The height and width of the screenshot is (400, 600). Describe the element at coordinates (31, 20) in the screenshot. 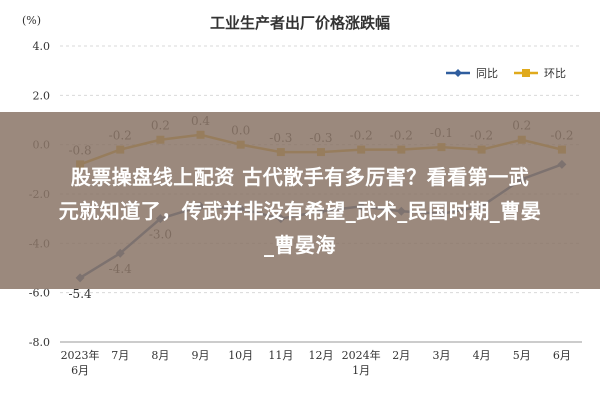

I see `y-axis-unit: (%)` at that location.